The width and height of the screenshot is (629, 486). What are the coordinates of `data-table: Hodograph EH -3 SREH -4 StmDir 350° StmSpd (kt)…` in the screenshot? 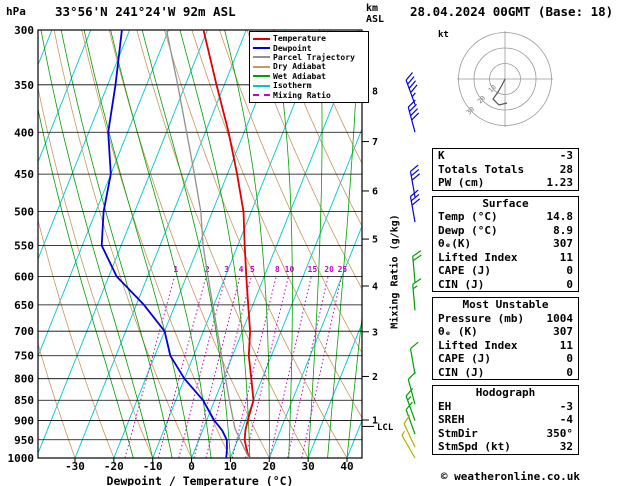 It's located at (505, 420).